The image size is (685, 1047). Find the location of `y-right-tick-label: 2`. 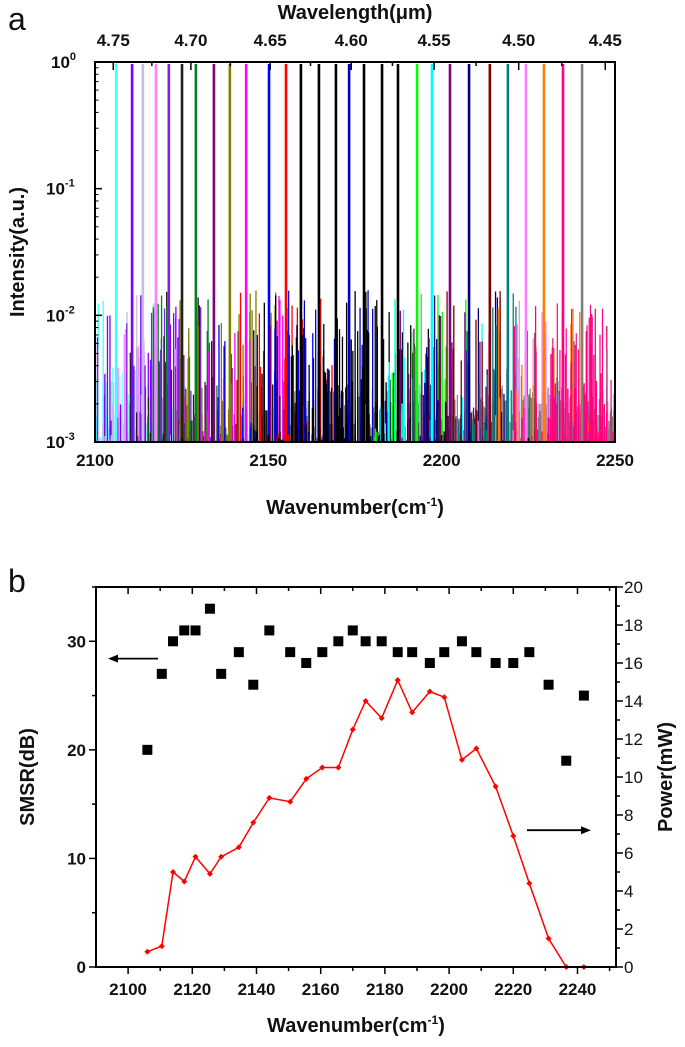

y-right-tick-label: 2 is located at coordinates (628, 929).